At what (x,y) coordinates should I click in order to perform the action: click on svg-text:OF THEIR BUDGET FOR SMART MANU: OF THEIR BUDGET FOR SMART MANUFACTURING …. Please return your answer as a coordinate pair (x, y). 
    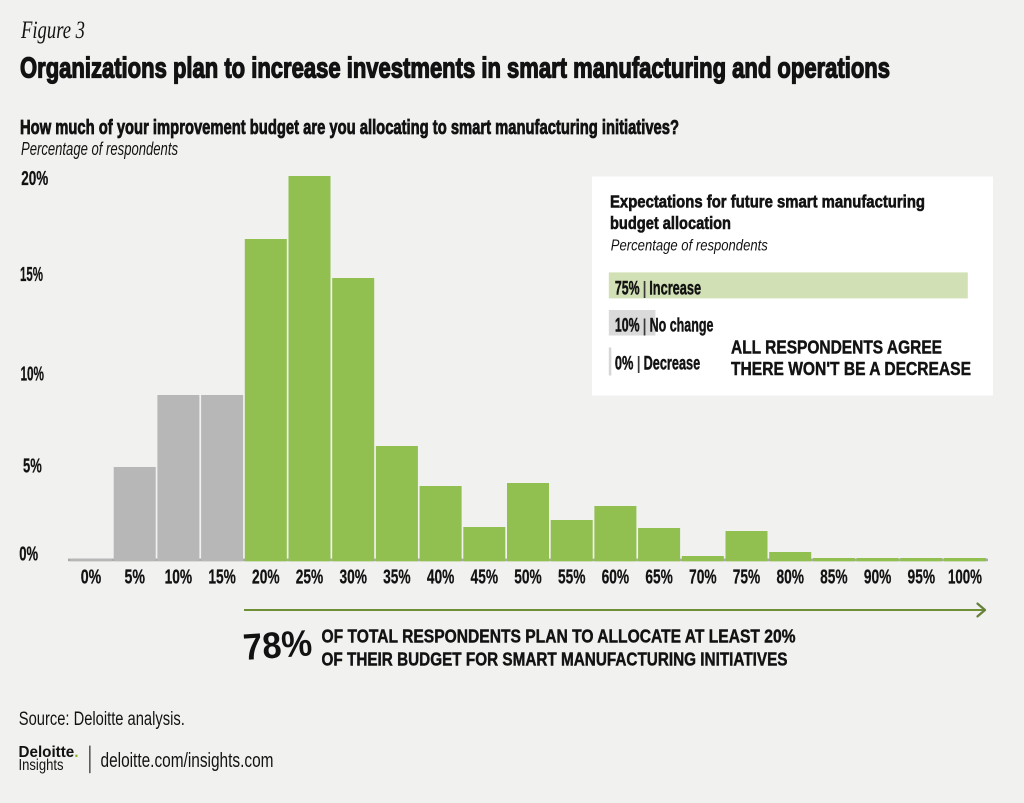
    Looking at the image, I should click on (555, 660).